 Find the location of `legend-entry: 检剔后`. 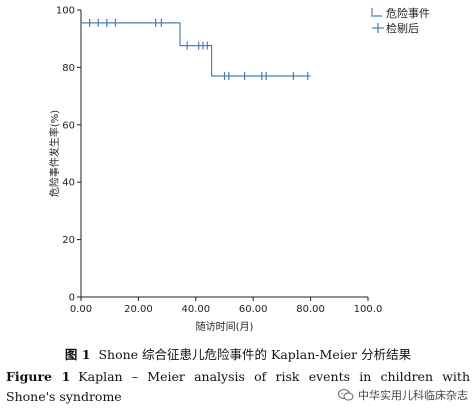

legend-entry: 检剔后 is located at coordinates (395, 28).